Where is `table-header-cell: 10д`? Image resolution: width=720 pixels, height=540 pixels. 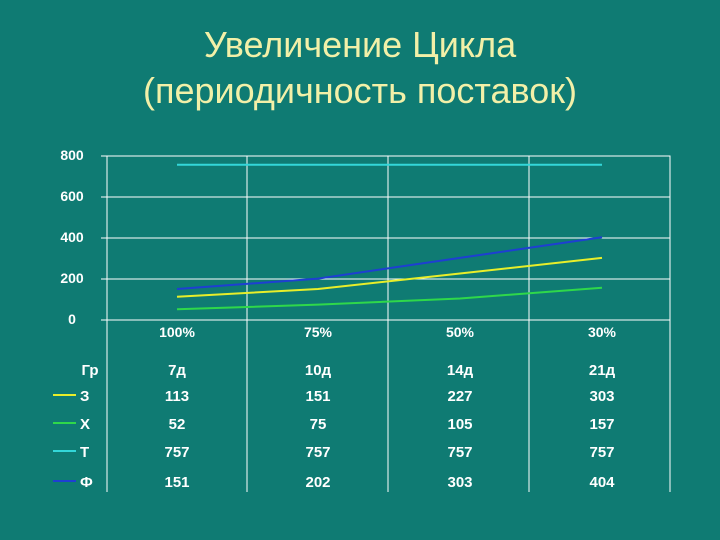 table-header-cell: 10д is located at coordinates (318, 370).